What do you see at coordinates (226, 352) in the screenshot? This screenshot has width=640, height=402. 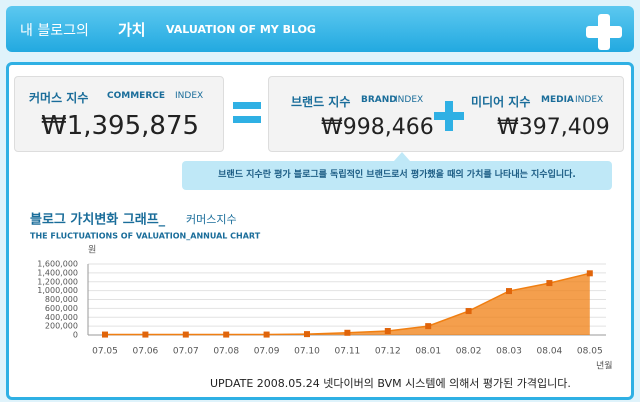 I see `x-tick-label: 07.08` at bounding box center [226, 352].